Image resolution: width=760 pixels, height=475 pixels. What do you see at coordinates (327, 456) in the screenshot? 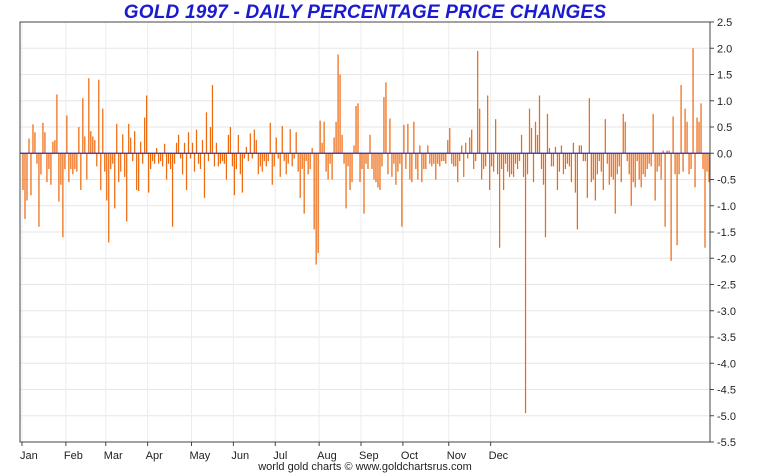
I see `x-tick-label: Aug` at bounding box center [327, 456].